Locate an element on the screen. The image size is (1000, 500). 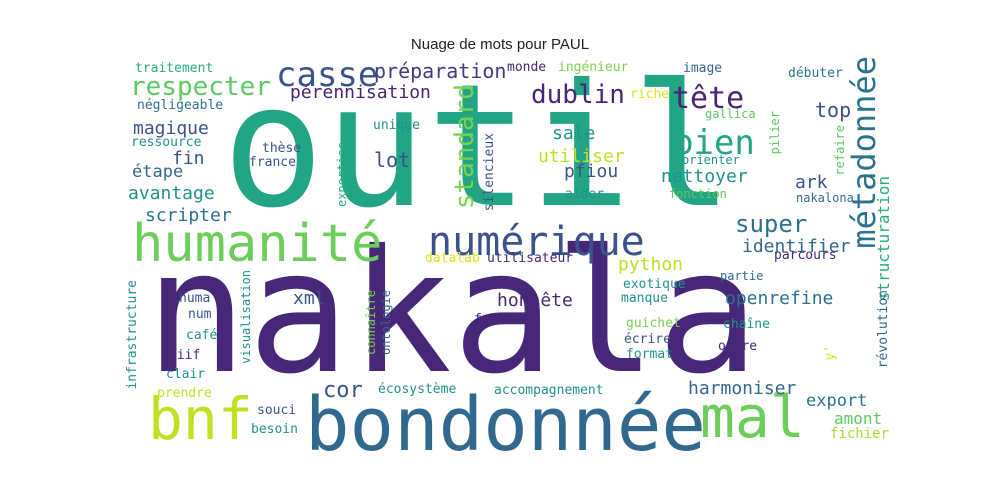
word-14: dublin is located at coordinates (578, 95).